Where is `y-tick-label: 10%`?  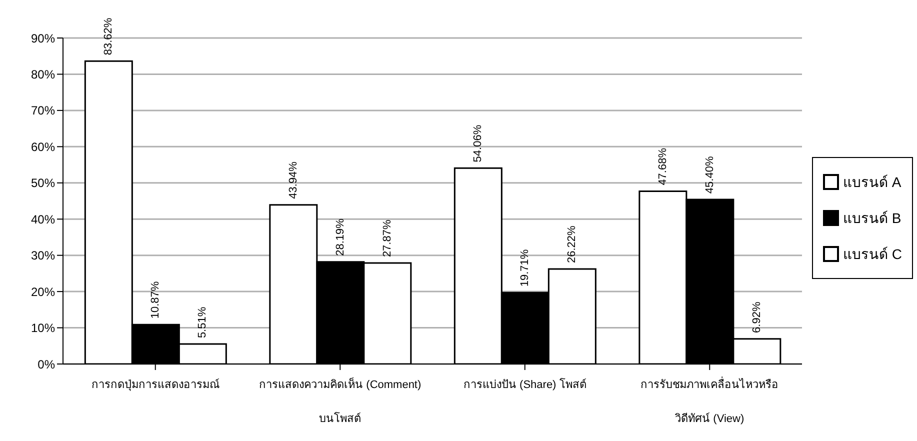 y-tick-label: 10% is located at coordinates (43, 328).